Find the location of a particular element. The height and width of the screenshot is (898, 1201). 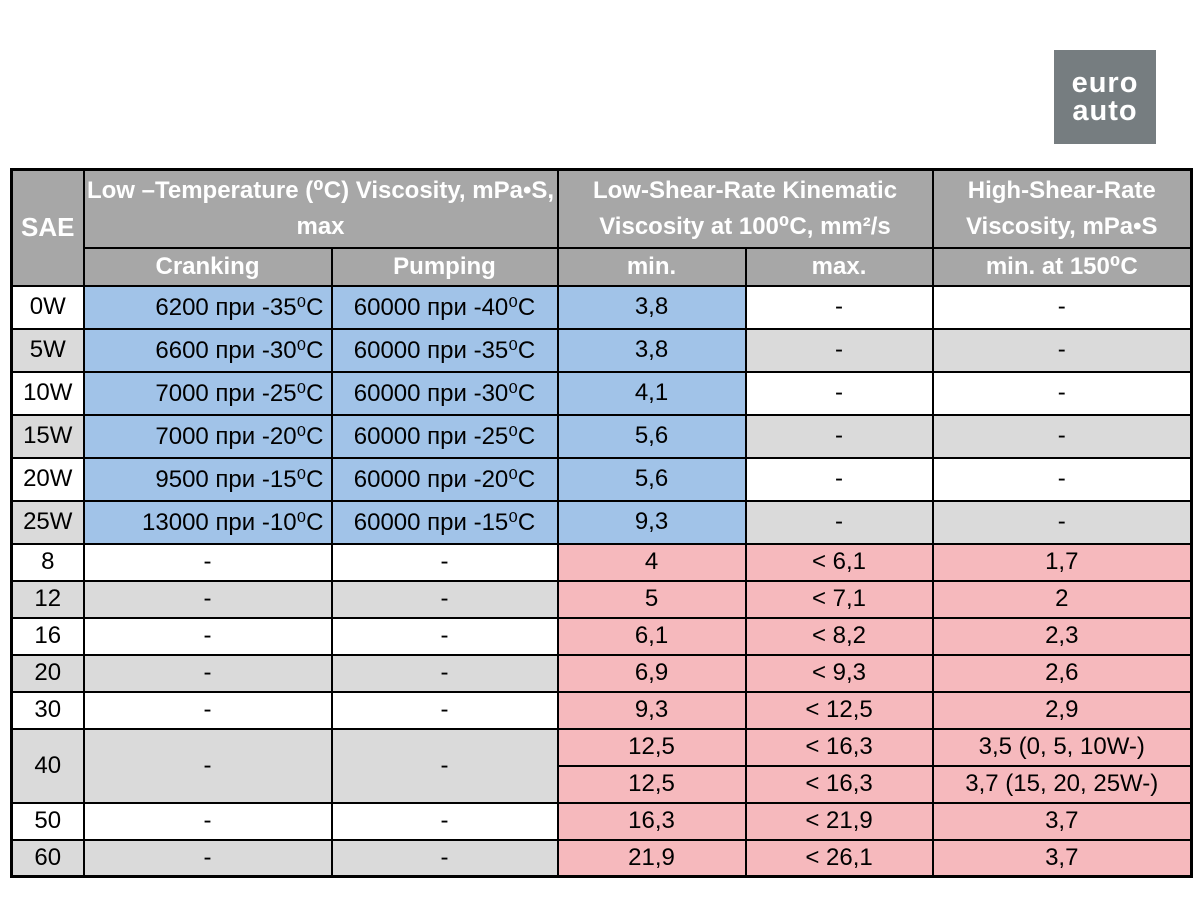

table-row-8: 8 - - 4 < 6,1 1,7 is located at coordinates (601, 562).